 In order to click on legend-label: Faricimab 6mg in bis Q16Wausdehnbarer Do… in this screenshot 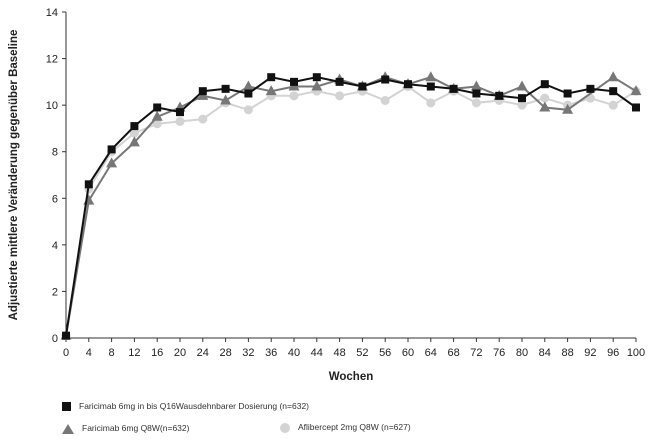, I will do `click(194, 406)`.